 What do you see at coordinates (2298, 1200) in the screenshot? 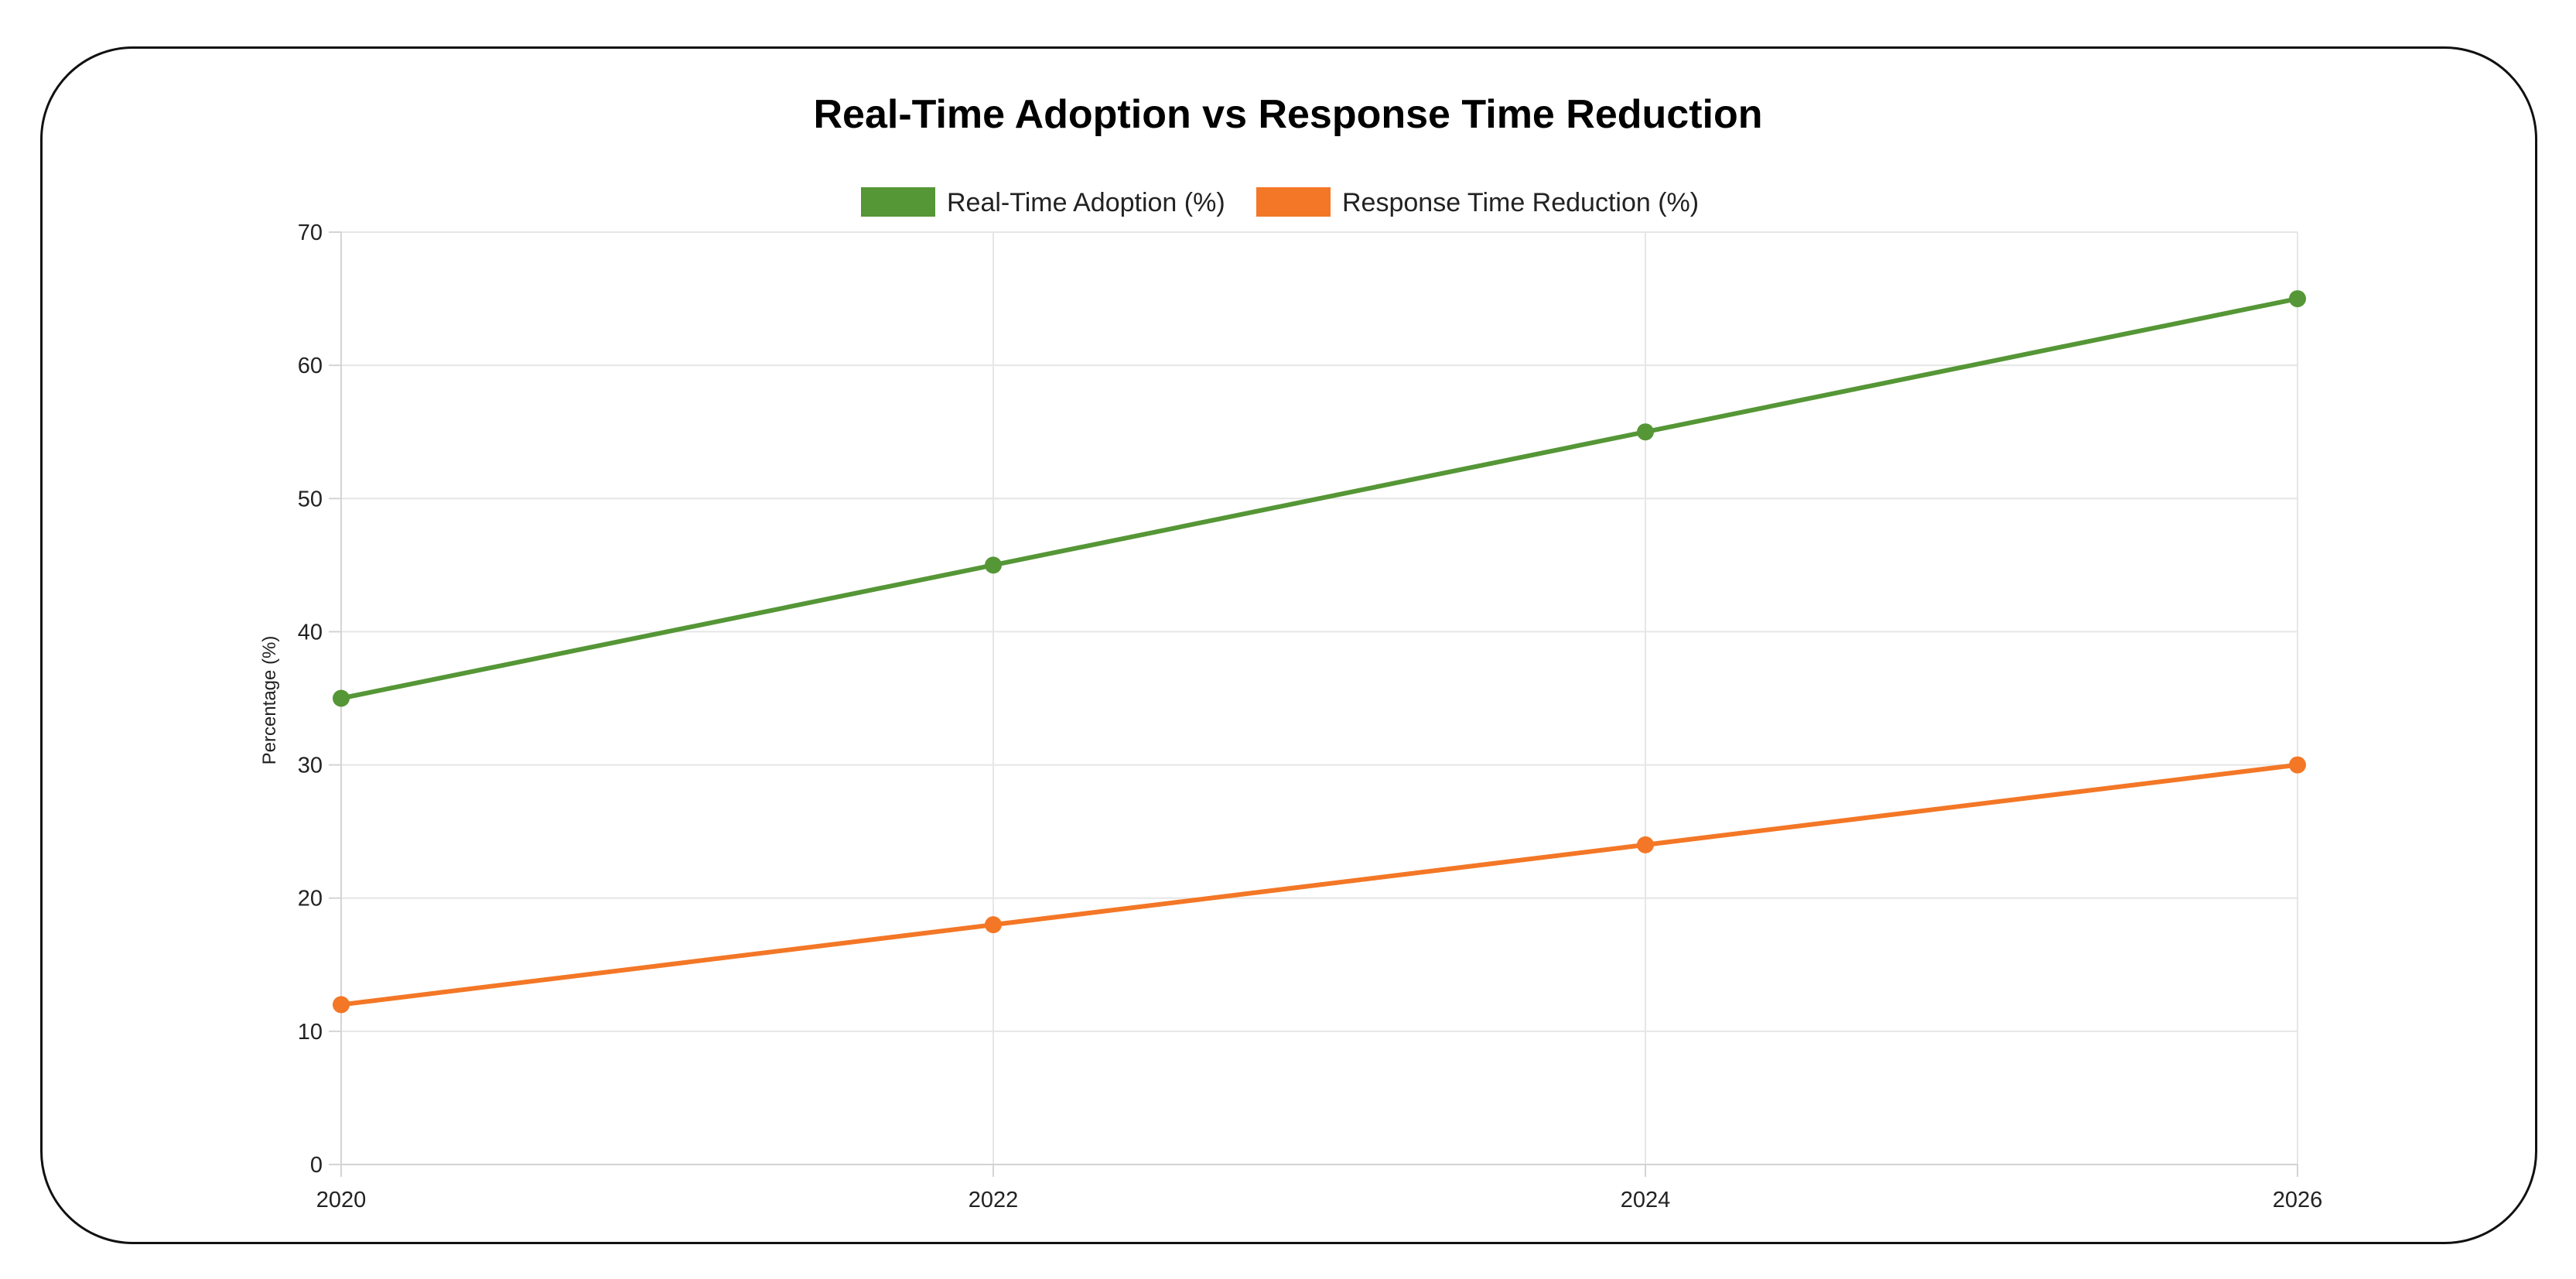
I see `x-tick-label: 2026` at bounding box center [2298, 1200].